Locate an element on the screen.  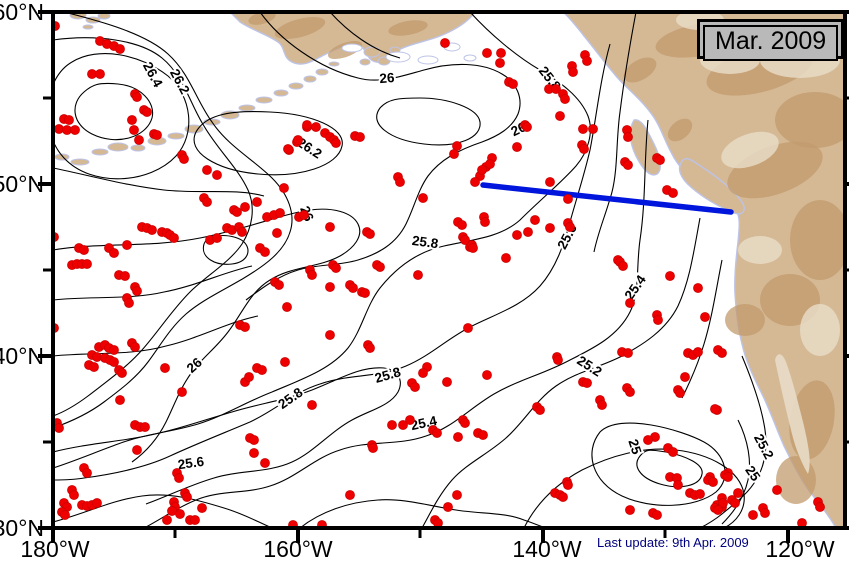
contour-label: 25.2 is located at coordinates (589, 366).